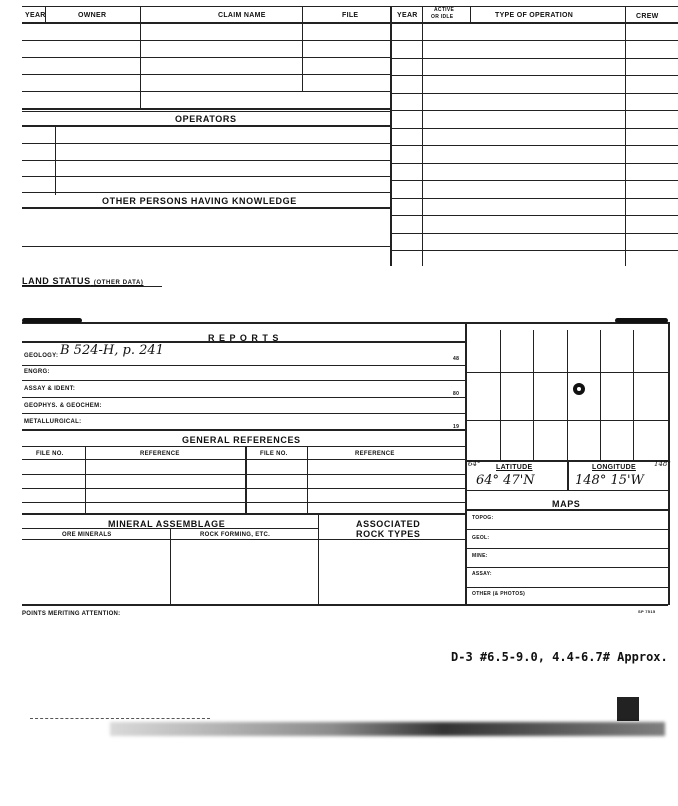 The image size is (678, 806). Describe the element at coordinates (350, 15) in the screenshot. I see `header-file: FILE` at that location.